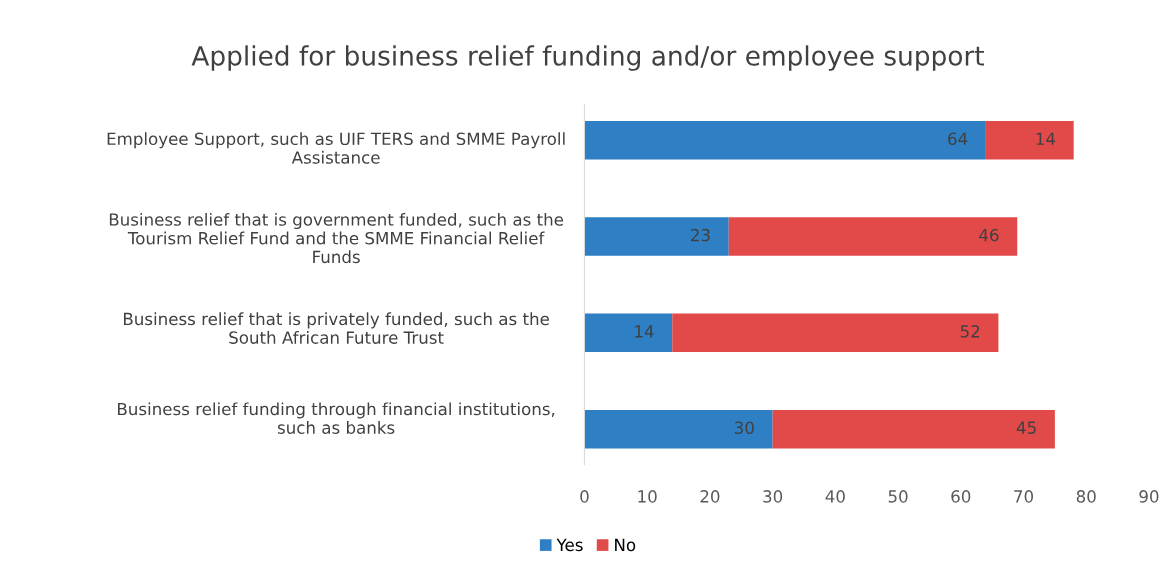 The image size is (1176, 581). Describe the element at coordinates (336, 328) in the screenshot. I see `y-tick-label: Business relief that is privately funded, such as the South African Future Trust` at that location.